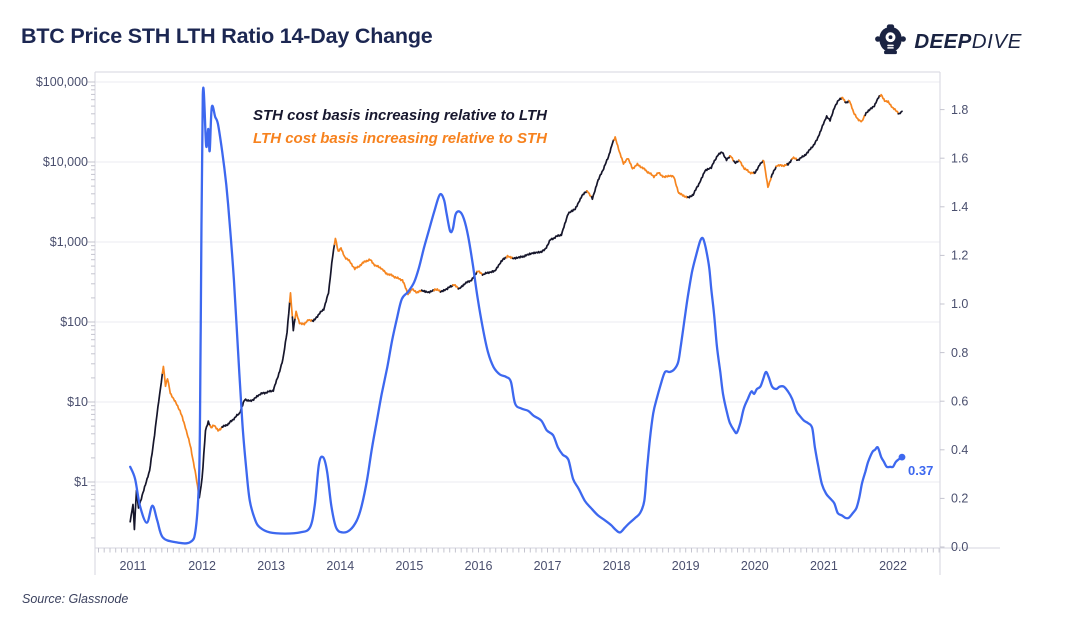 This screenshot has width=1070, height=623. What do you see at coordinates (69, 242) in the screenshot?
I see `left-axis-tick-label: $1,000` at bounding box center [69, 242].